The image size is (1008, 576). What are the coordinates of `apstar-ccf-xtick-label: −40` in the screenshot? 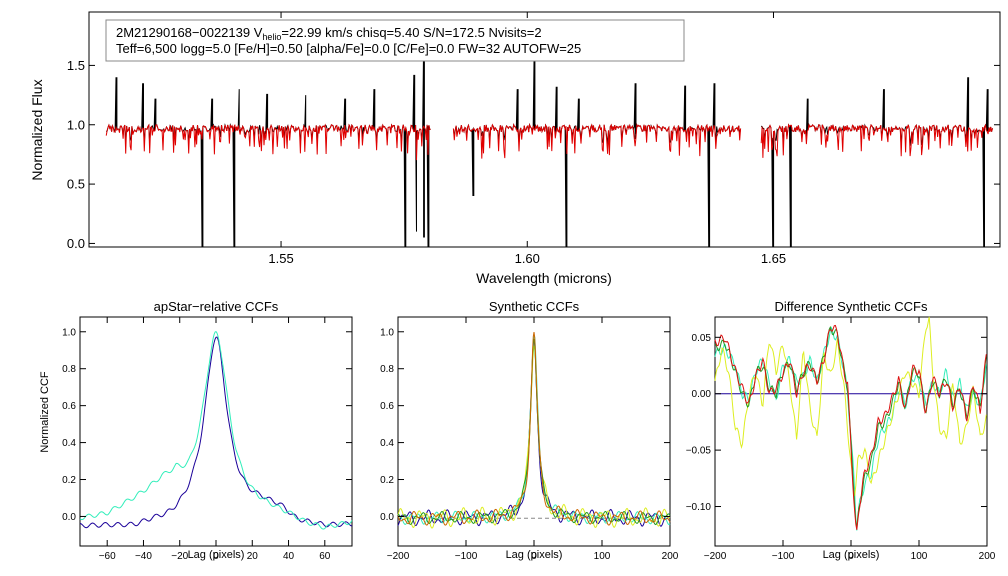 It's located at (143, 556).